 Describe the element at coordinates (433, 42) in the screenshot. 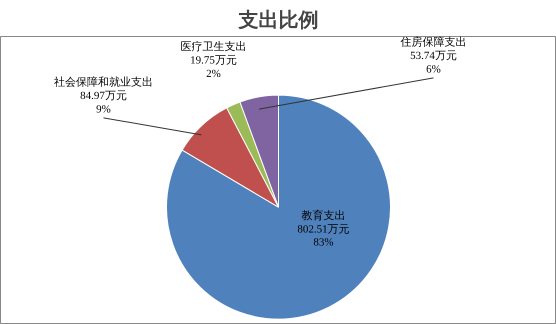

I see `slice-label: 住房保障支出` at that location.